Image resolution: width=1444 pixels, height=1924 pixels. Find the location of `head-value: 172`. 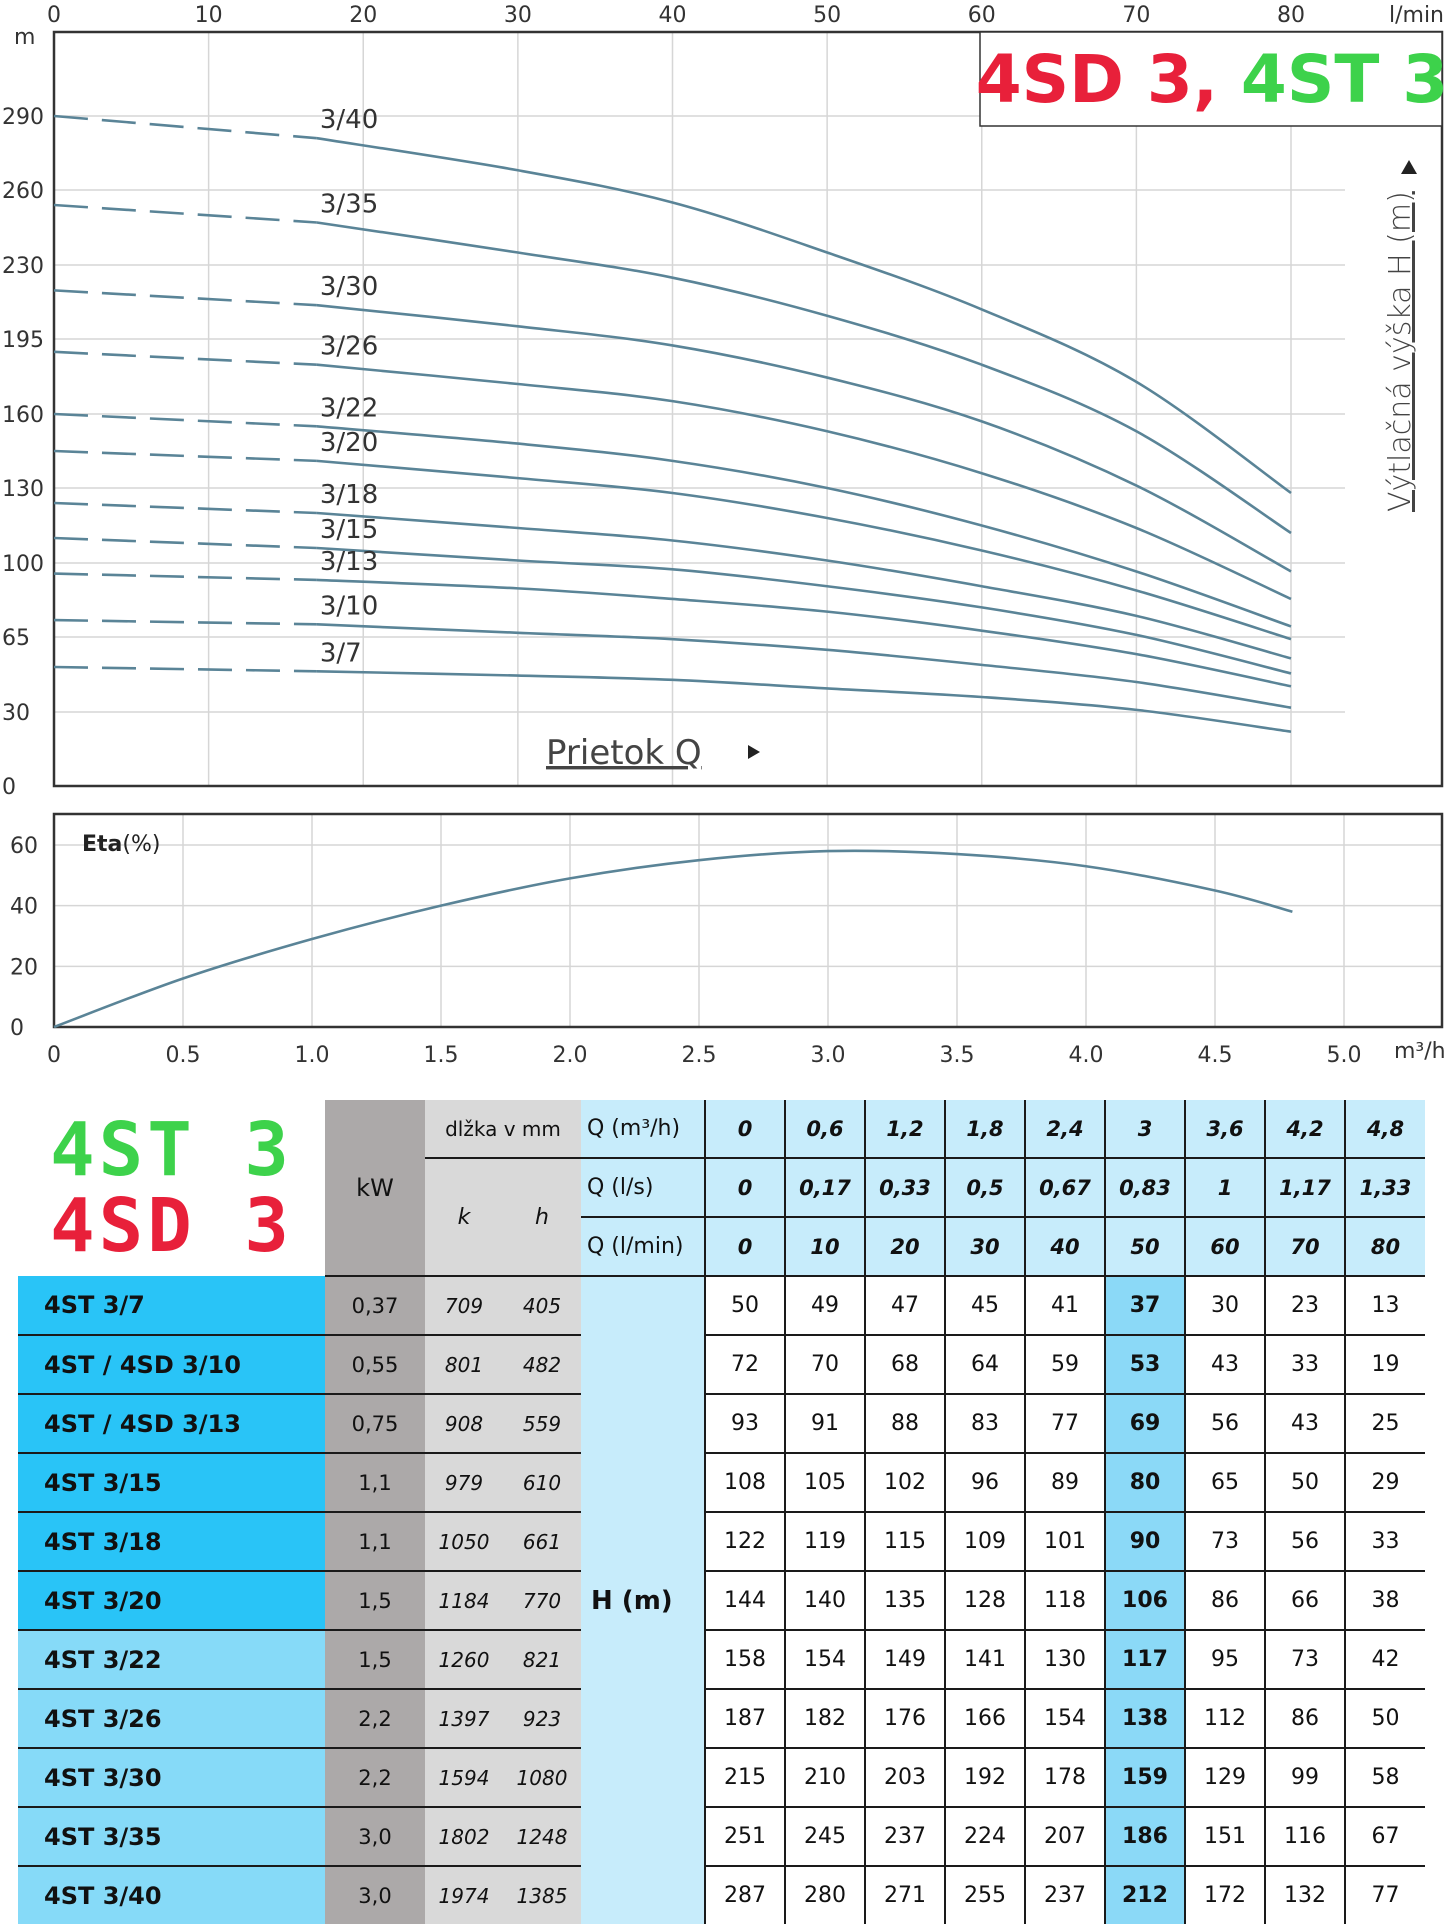

head-value: 172 is located at coordinates (1224, 1895).